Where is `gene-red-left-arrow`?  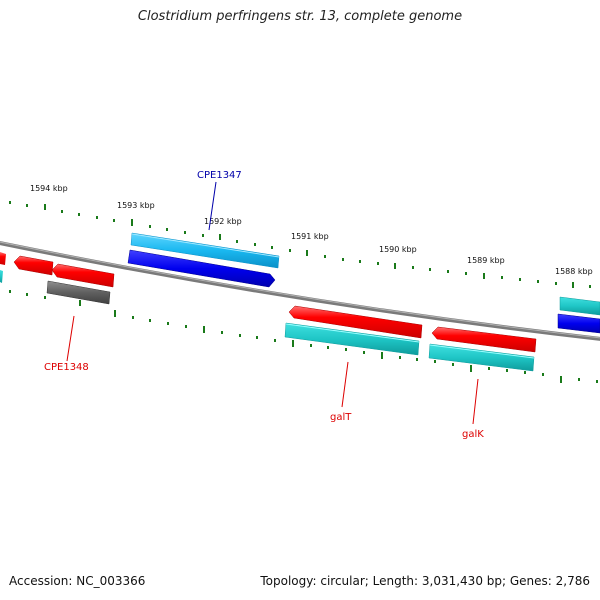
gene-red-left-arrow is located at coordinates (83, 275).